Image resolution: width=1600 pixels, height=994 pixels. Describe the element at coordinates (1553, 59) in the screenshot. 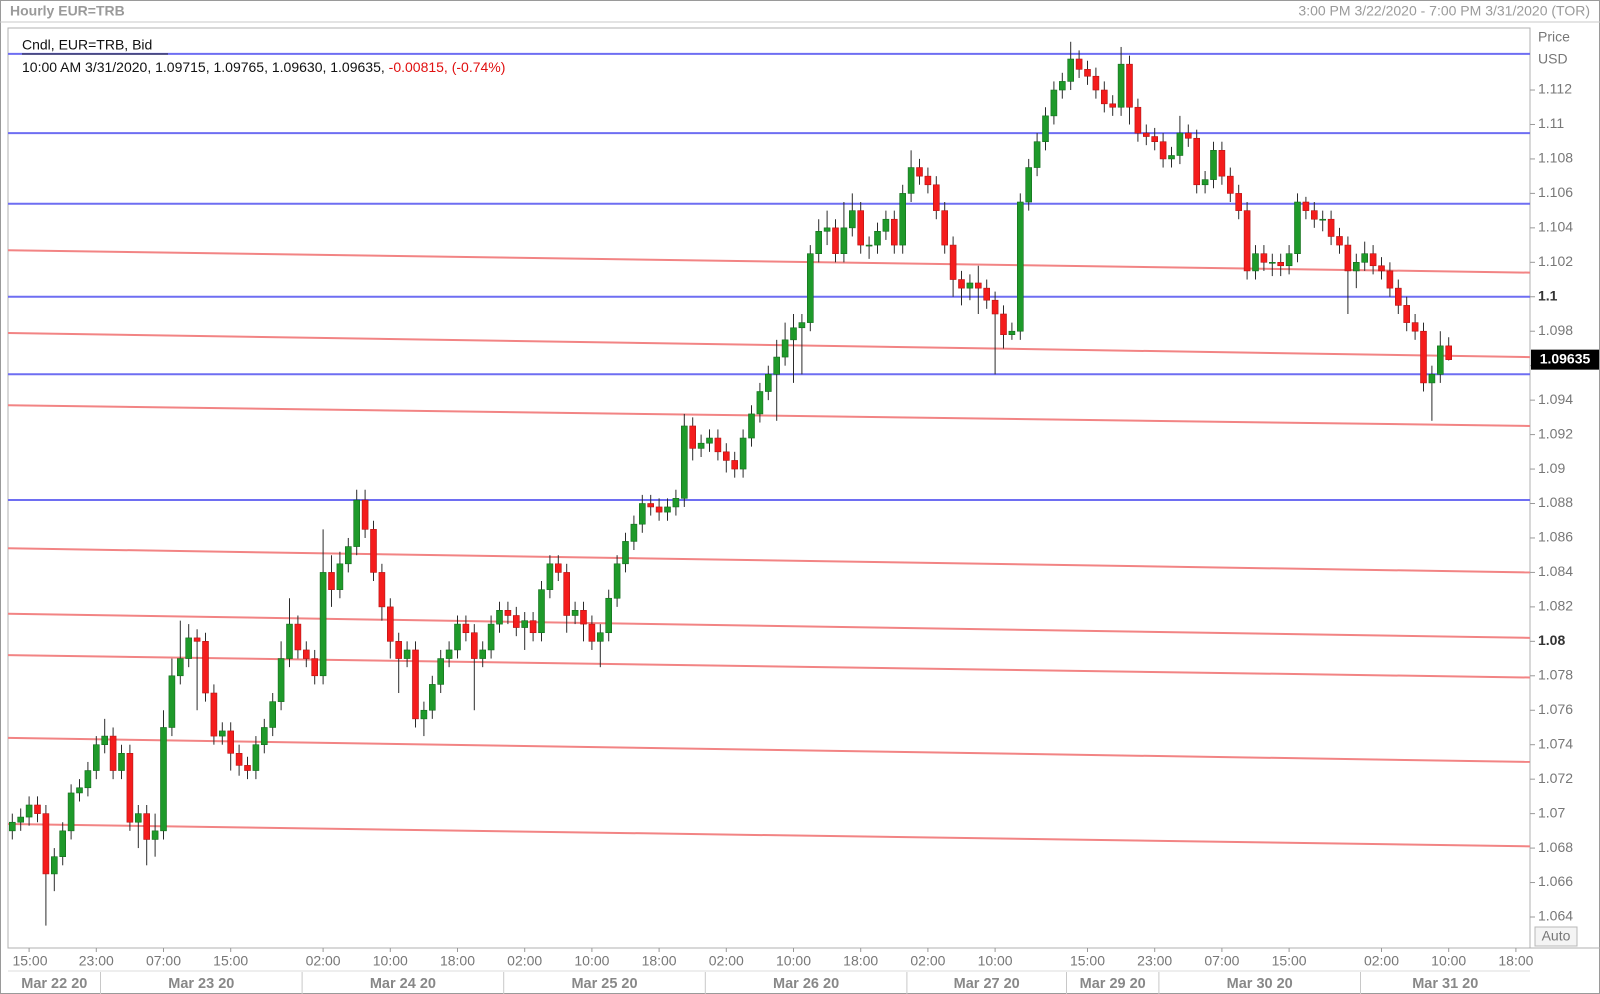

I see `y-axis-unit: USD` at that location.